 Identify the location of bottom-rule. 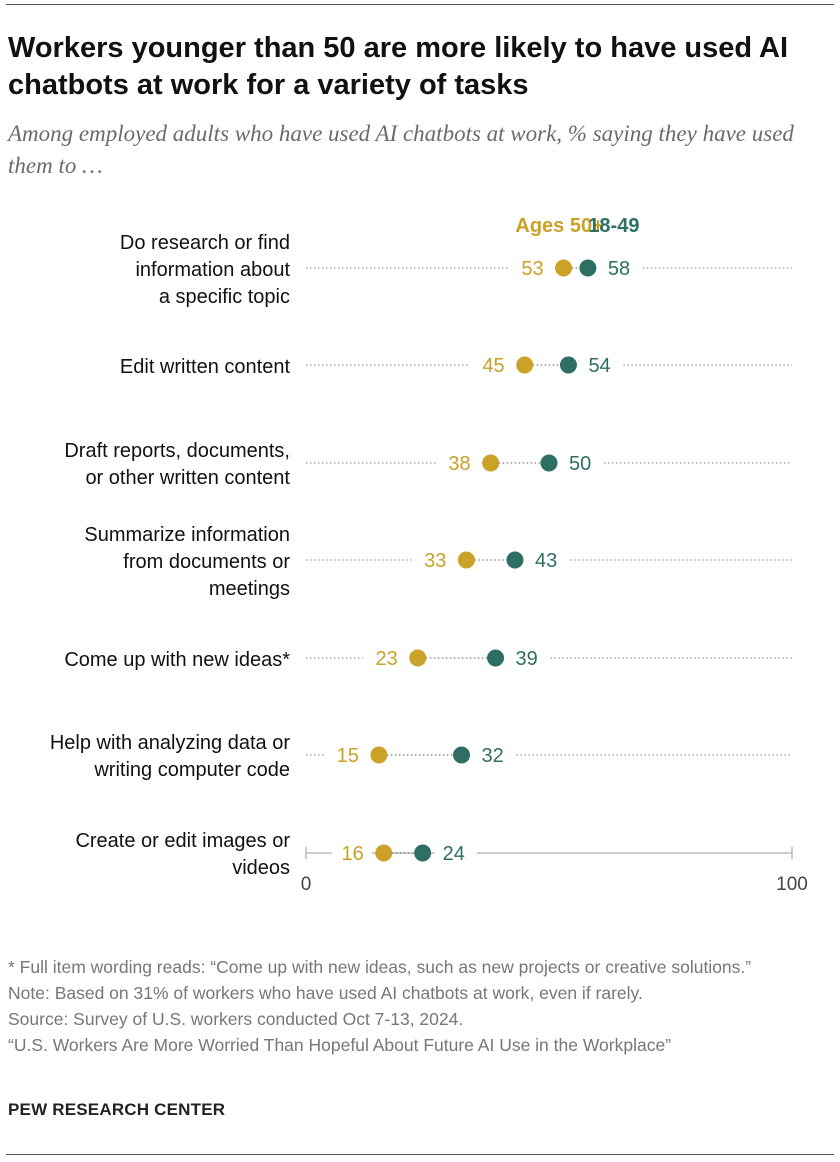
(420, 1154).